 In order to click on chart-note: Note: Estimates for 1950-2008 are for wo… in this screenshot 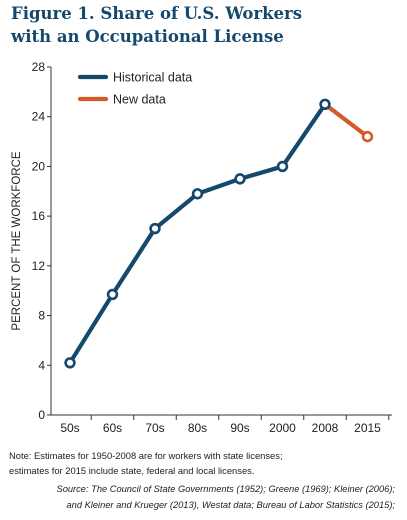, I will do `click(206, 463)`.